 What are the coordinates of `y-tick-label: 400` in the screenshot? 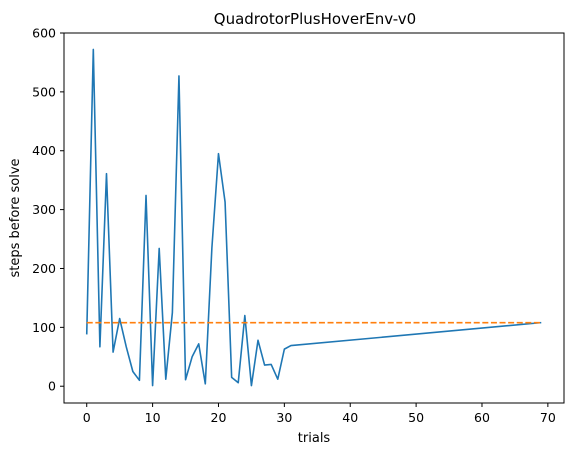 It's located at (44, 150).